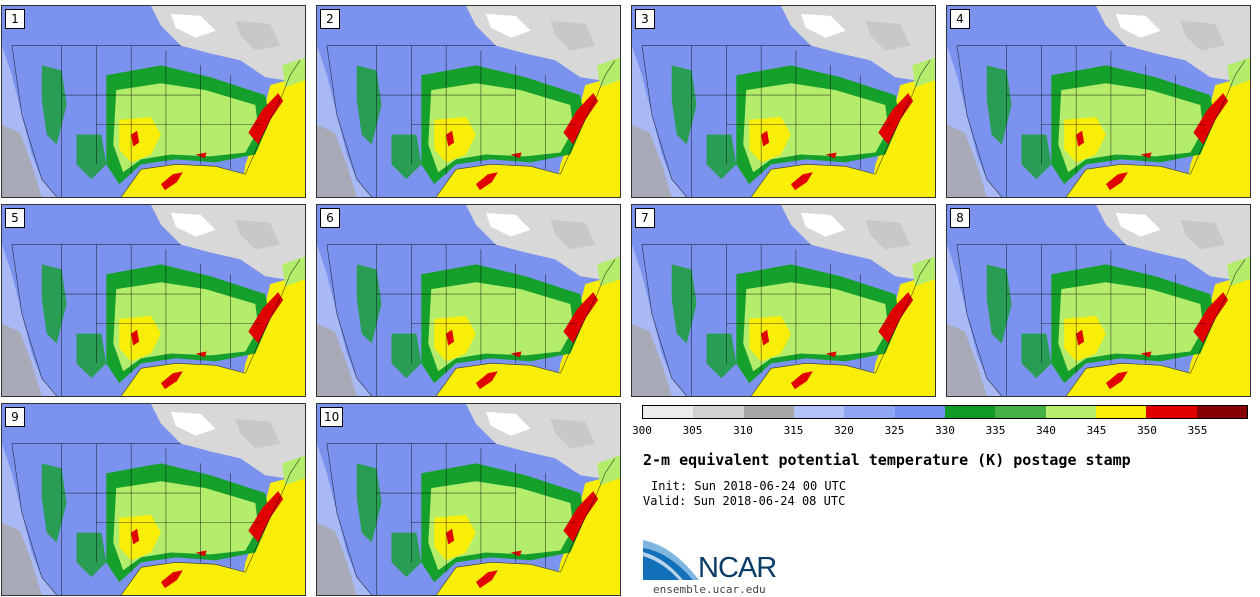 Image resolution: width=1260 pixels, height=597 pixels. I want to click on member-number-label: 7, so click(645, 218).